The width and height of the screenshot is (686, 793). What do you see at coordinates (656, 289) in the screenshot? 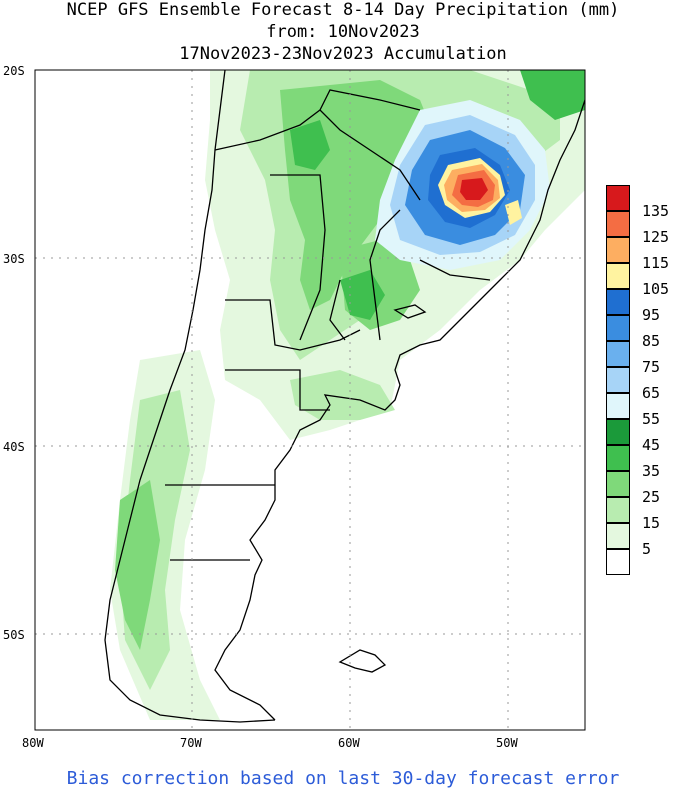
I see `legend-label: 105` at bounding box center [656, 289].